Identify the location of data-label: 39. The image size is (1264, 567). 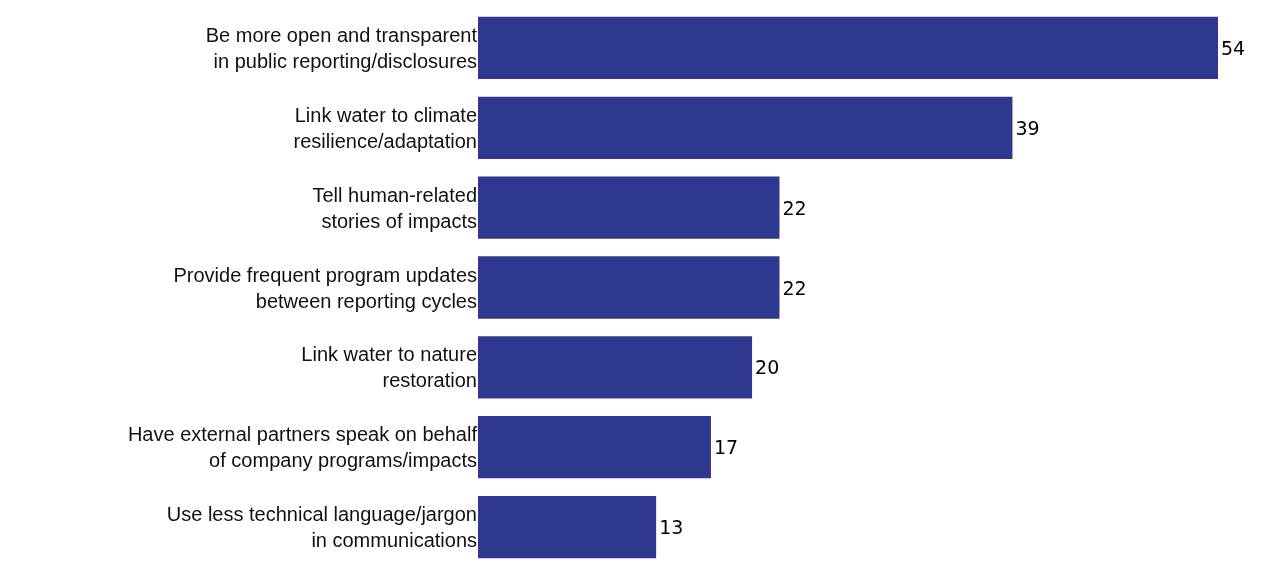
(1027, 127).